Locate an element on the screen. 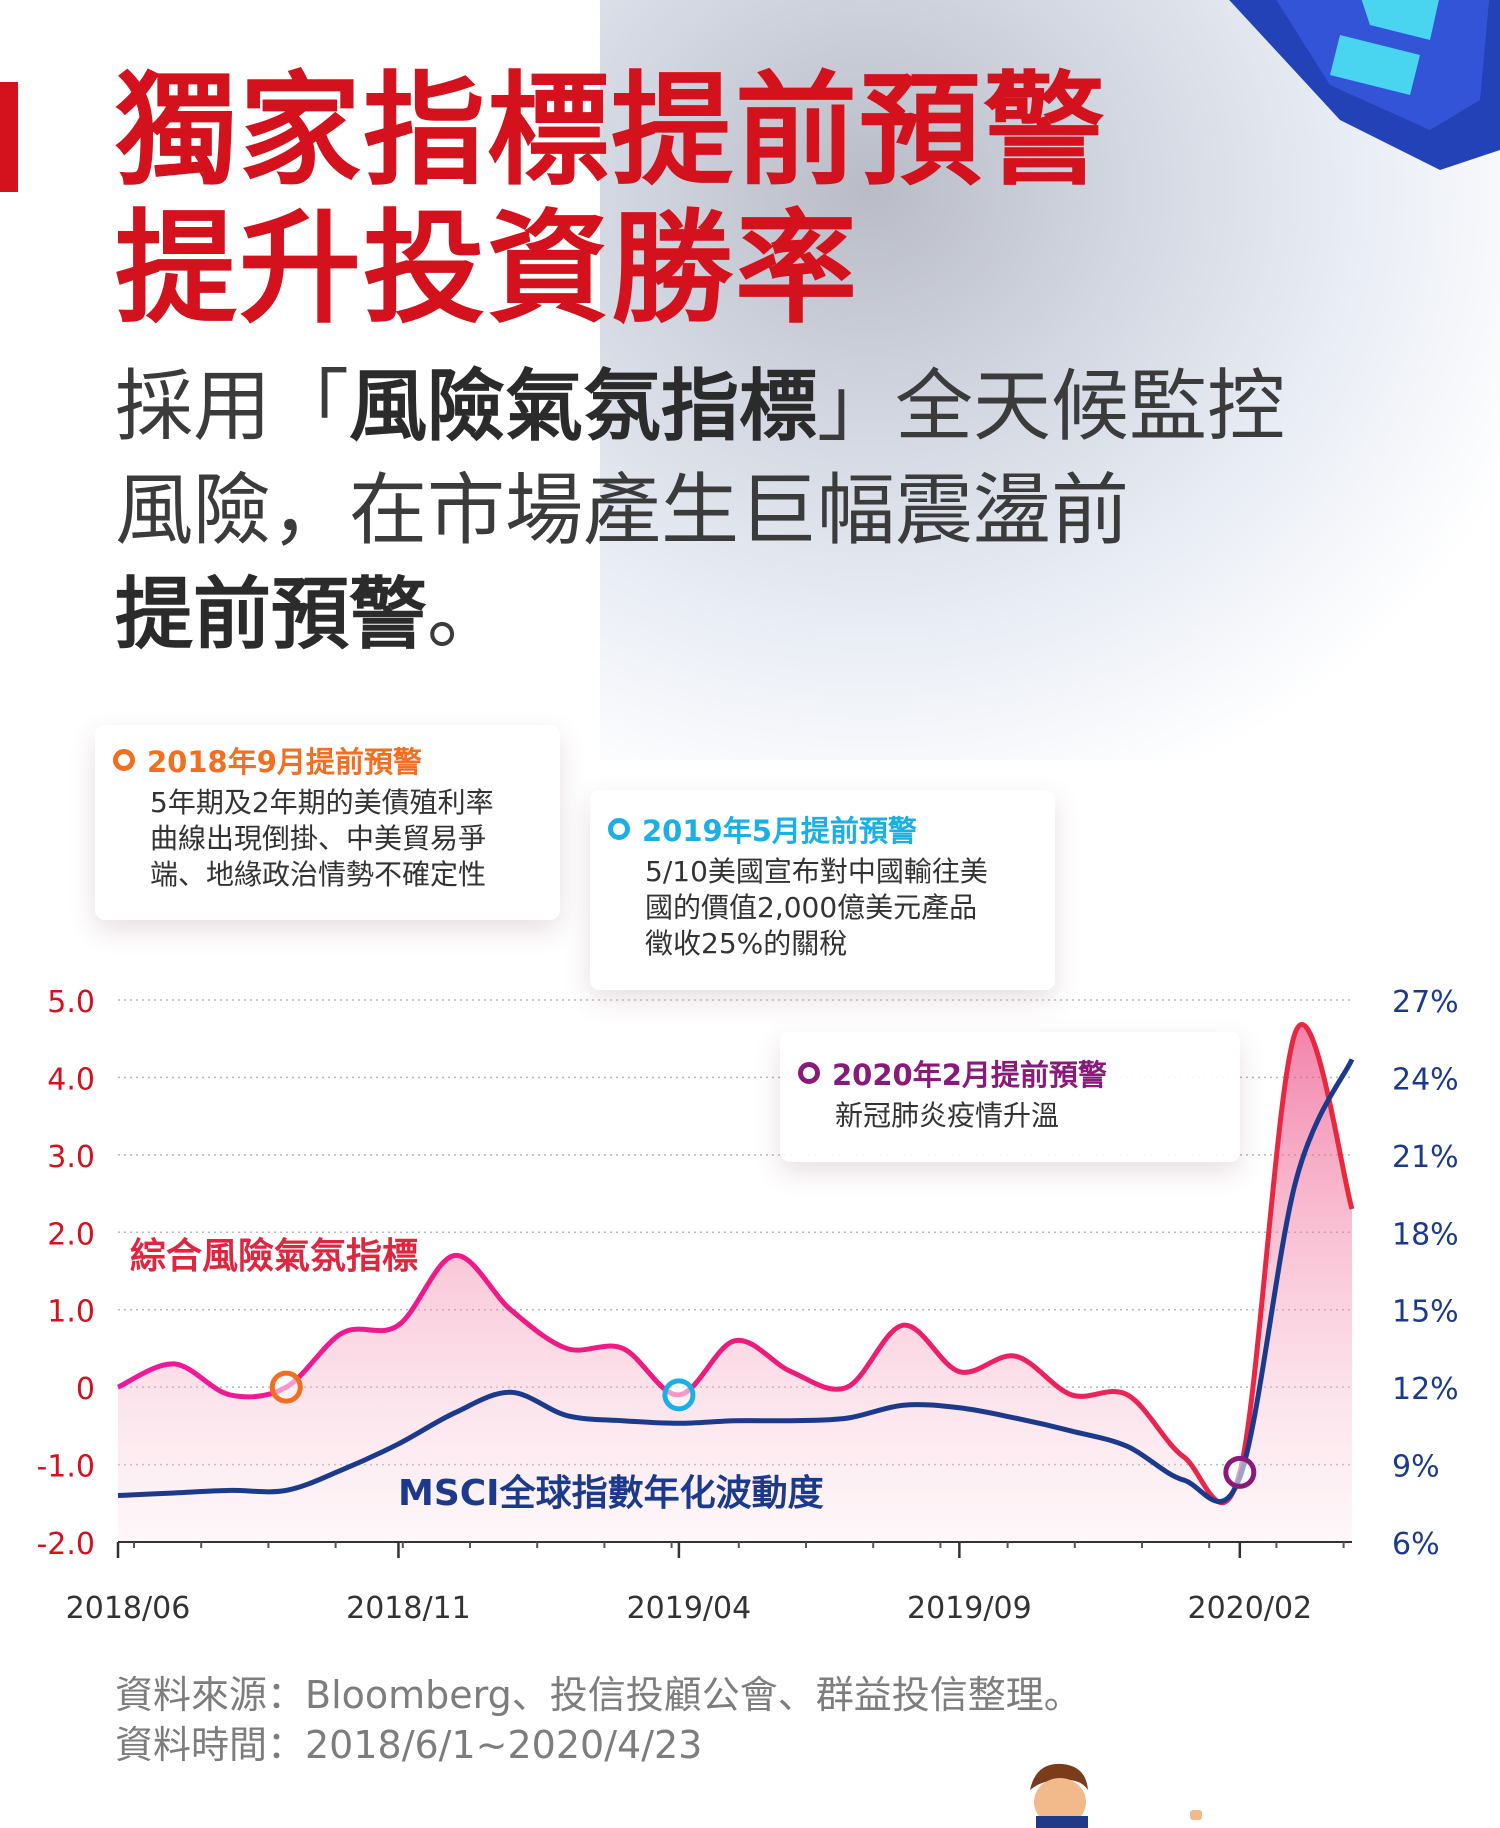  x-axis: 2018/06 2018/11 2019/04 2019/09 2020/02 is located at coordinates (709, 1583).